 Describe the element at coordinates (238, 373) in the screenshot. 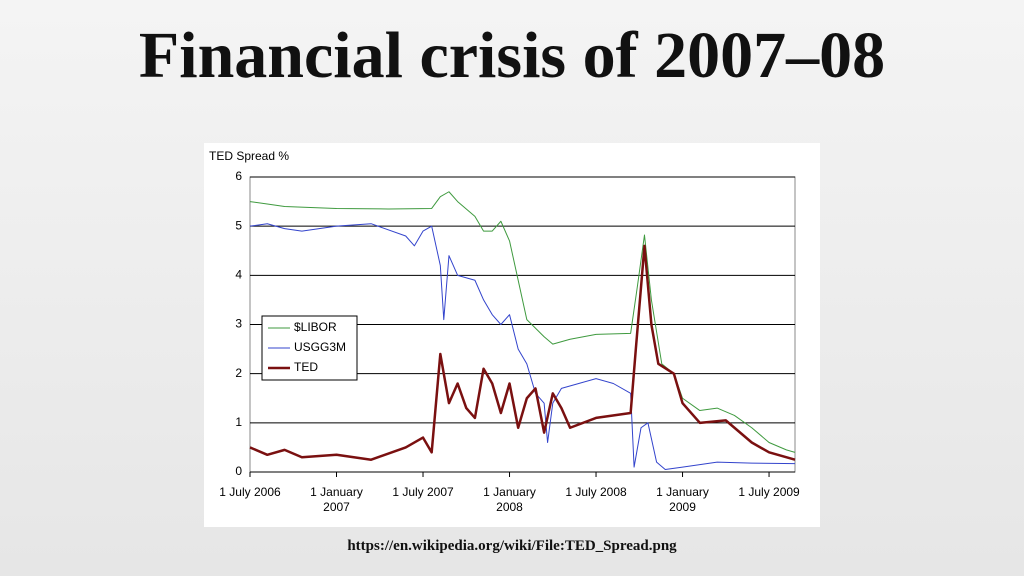

I see `y-tick-label: 2` at that location.